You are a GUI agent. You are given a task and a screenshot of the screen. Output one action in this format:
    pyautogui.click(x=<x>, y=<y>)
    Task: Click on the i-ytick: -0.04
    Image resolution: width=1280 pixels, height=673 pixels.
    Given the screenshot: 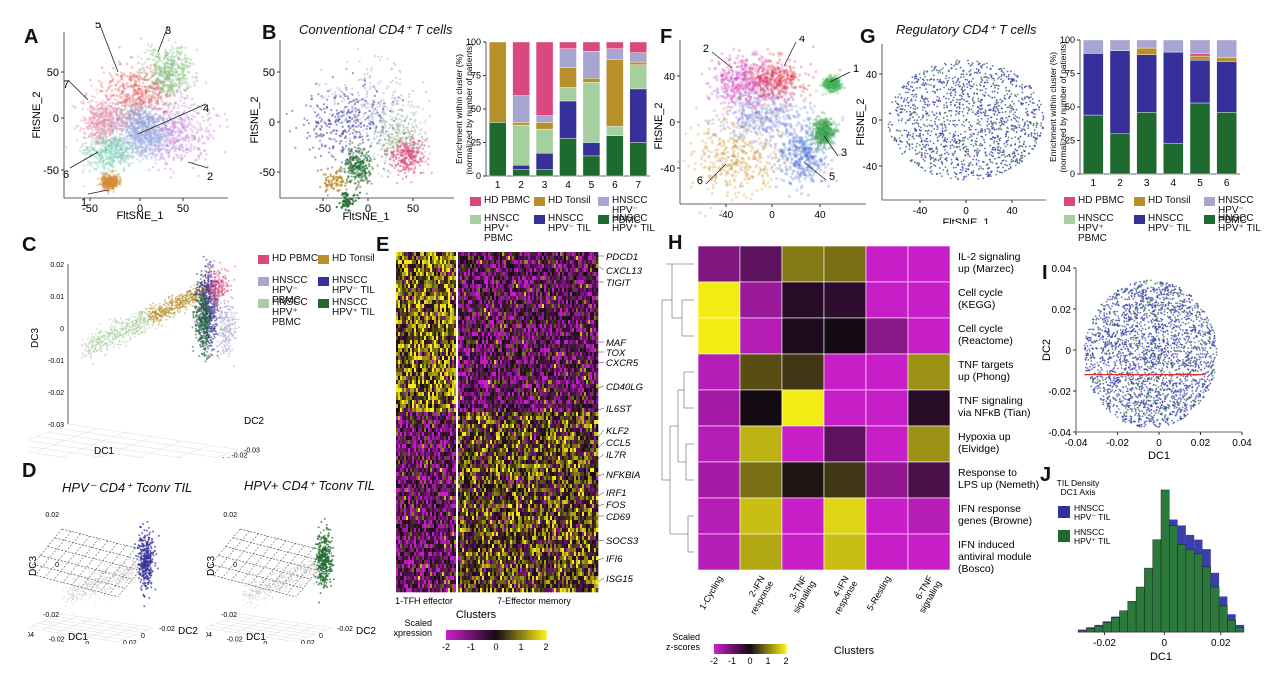 What is the action you would take?
    pyautogui.click(x=1059, y=433)
    